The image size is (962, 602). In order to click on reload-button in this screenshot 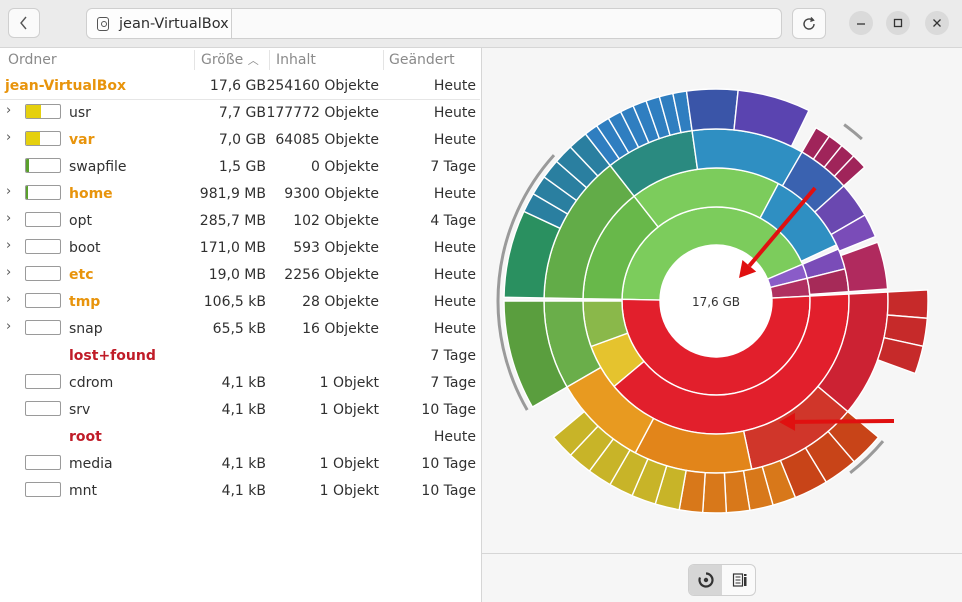, I will do `click(809, 23)`.